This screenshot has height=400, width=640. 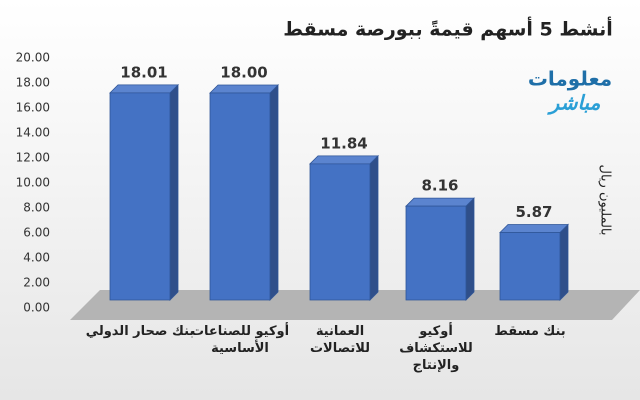 What do you see at coordinates (439, 186) in the screenshot?
I see `value-label: 8.16` at bounding box center [439, 186].